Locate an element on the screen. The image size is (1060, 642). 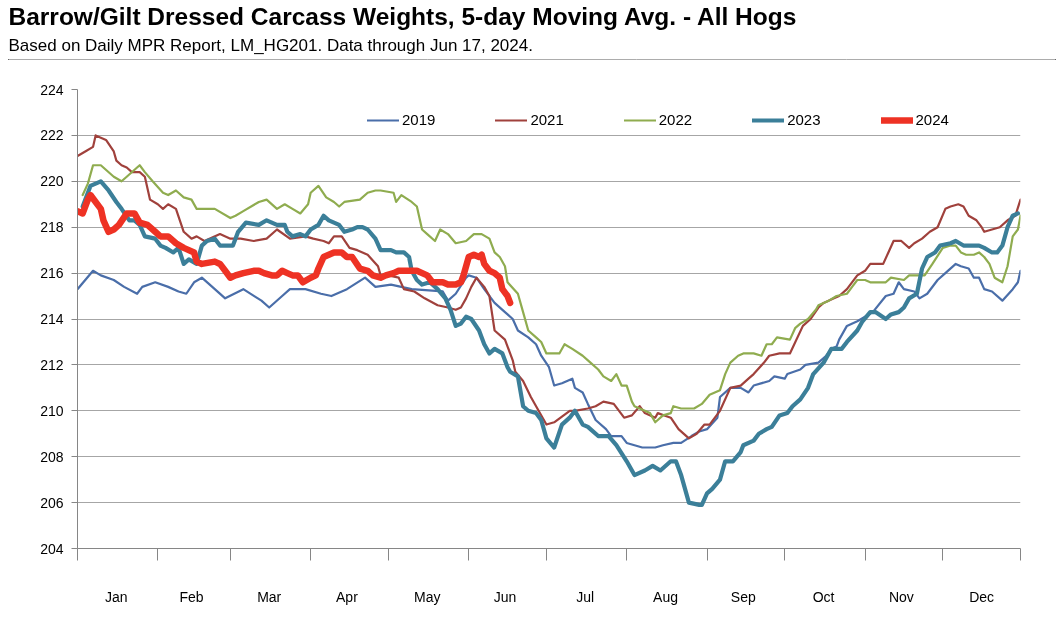
x-tick-label: Oct is located at coordinates (823, 596).